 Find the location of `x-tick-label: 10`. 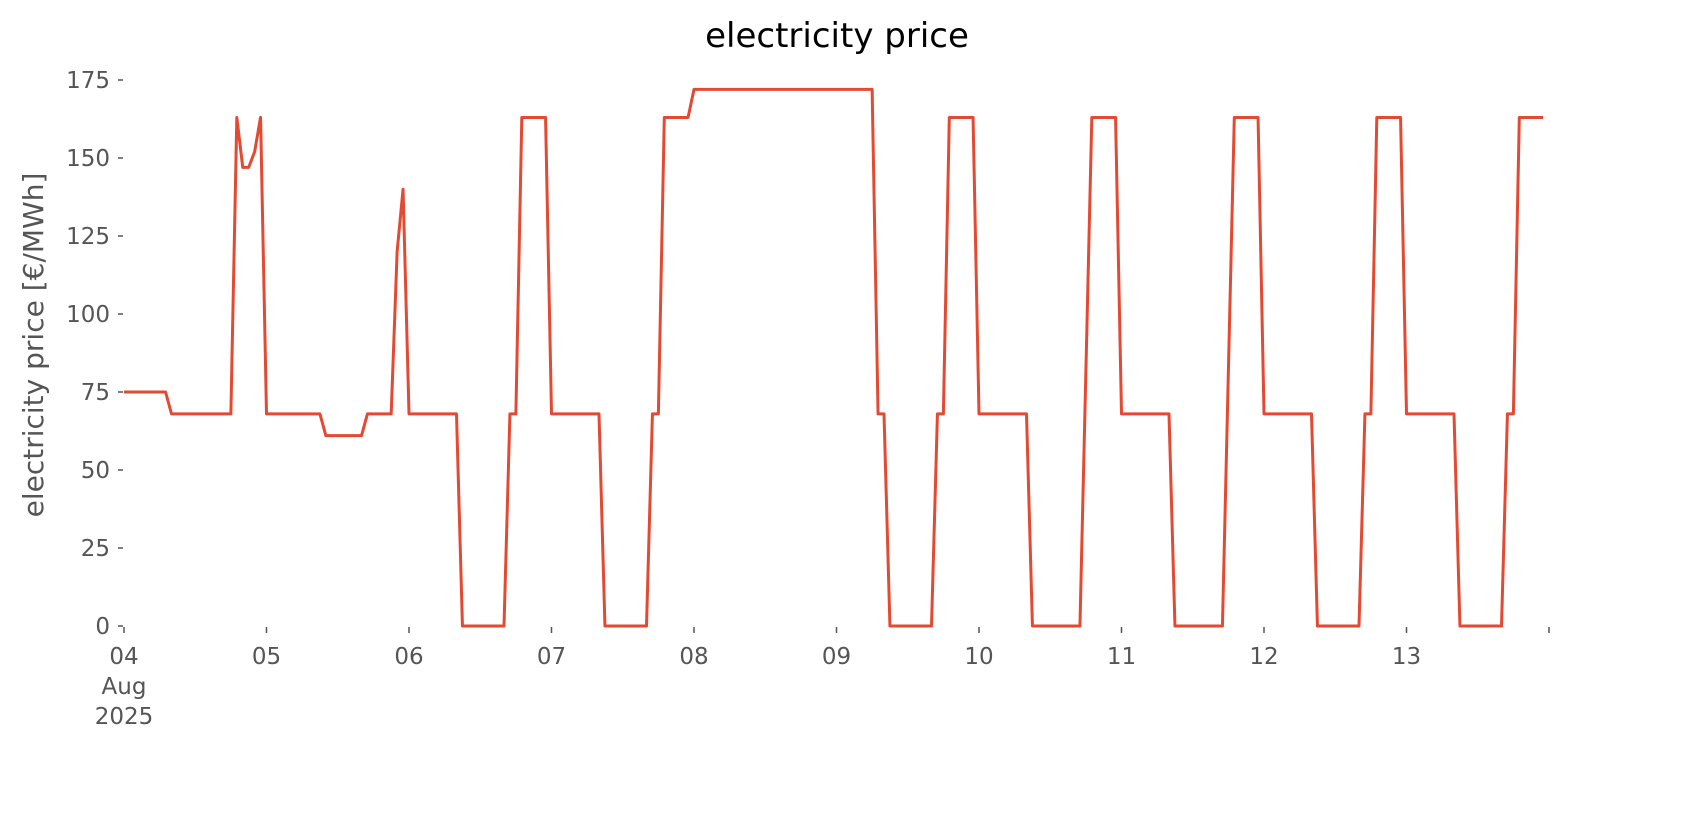

x-tick-label: 10 is located at coordinates (978, 657).